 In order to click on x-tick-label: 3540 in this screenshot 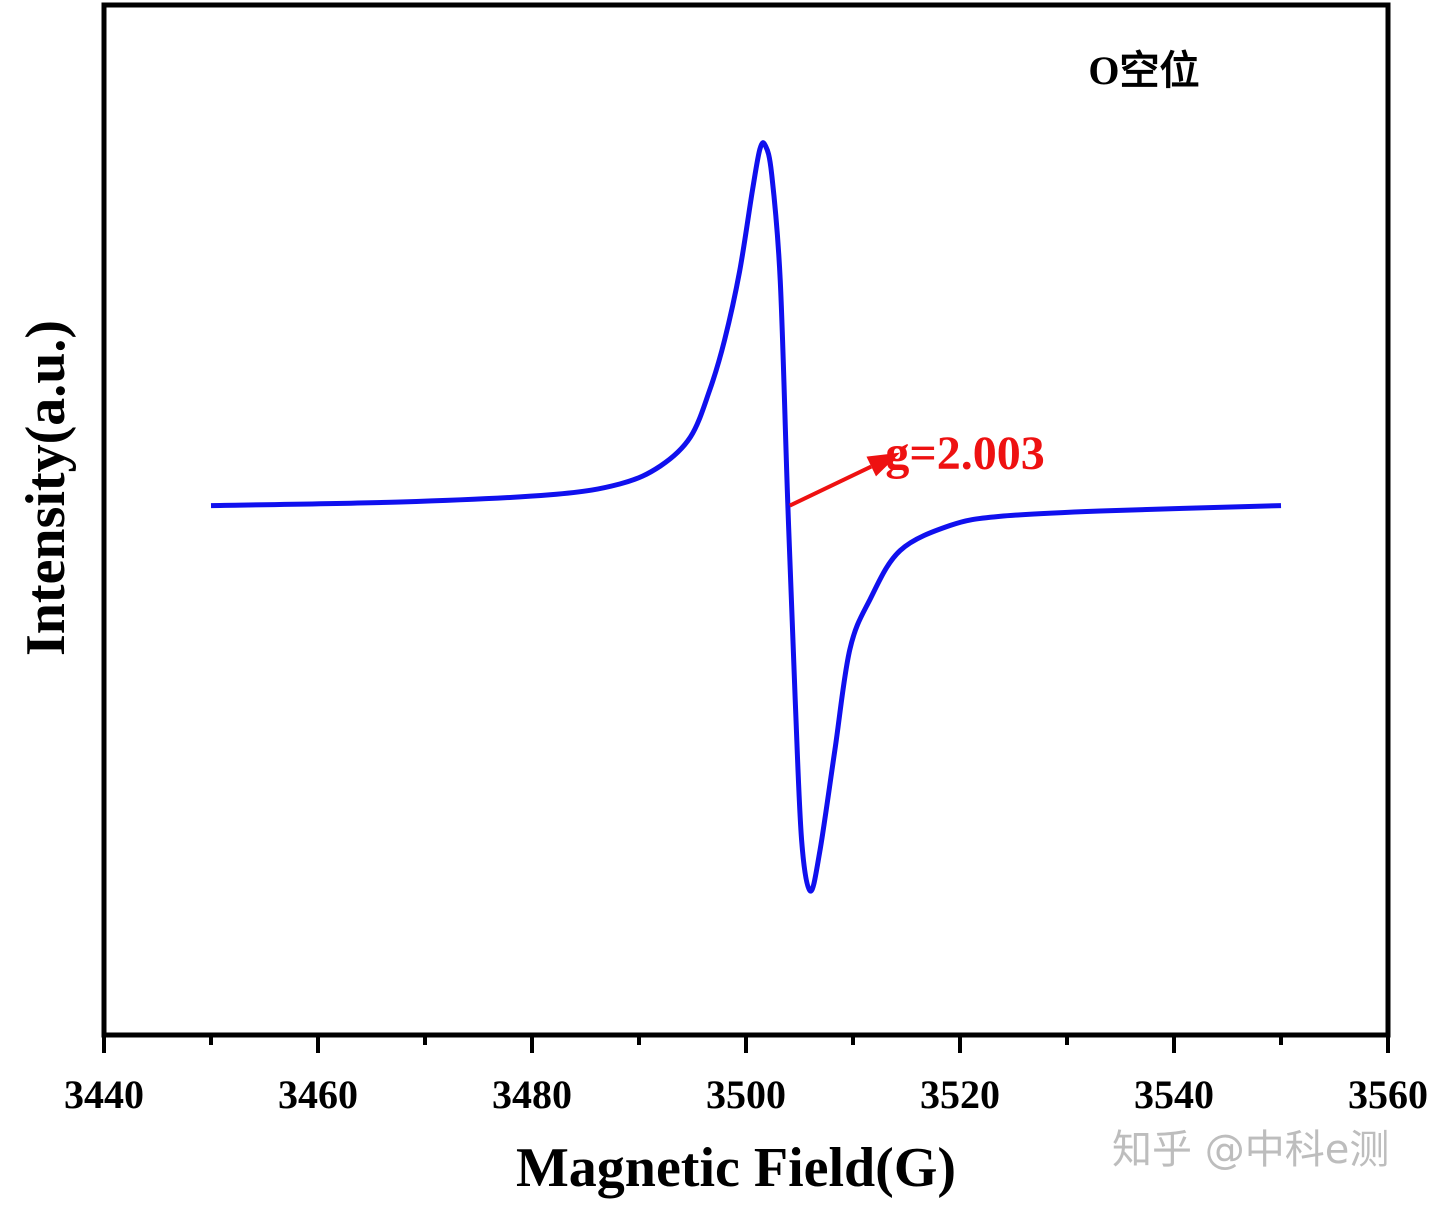, I will do `click(1174, 1094)`.